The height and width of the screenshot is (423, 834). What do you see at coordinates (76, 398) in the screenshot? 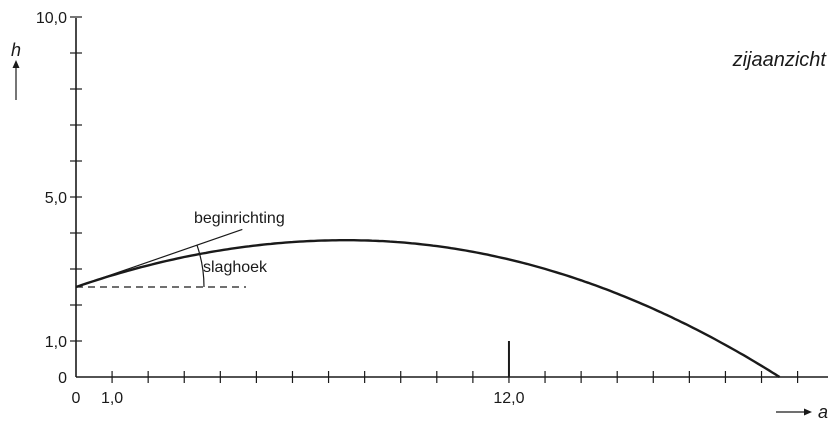
I see `x-tick-label: 0` at bounding box center [76, 398].